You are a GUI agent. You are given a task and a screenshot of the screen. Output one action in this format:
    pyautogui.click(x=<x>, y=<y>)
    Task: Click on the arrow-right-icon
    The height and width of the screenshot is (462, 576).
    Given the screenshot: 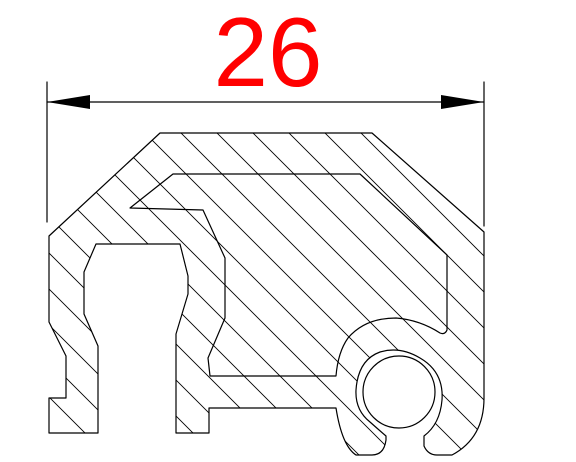 What is the action you would take?
    pyautogui.click(x=462, y=102)
    